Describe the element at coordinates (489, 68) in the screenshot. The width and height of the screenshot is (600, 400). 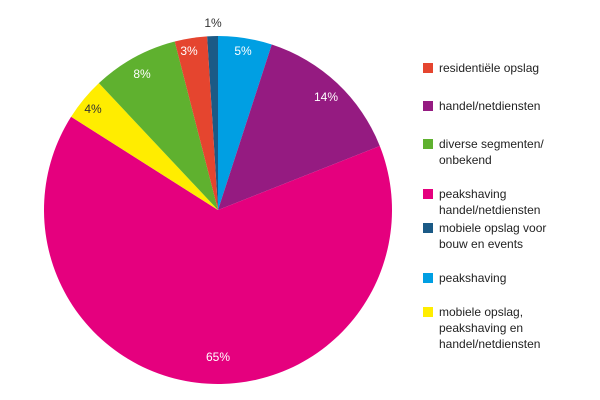
I see `legend-label: residentiële opslag` at that location.